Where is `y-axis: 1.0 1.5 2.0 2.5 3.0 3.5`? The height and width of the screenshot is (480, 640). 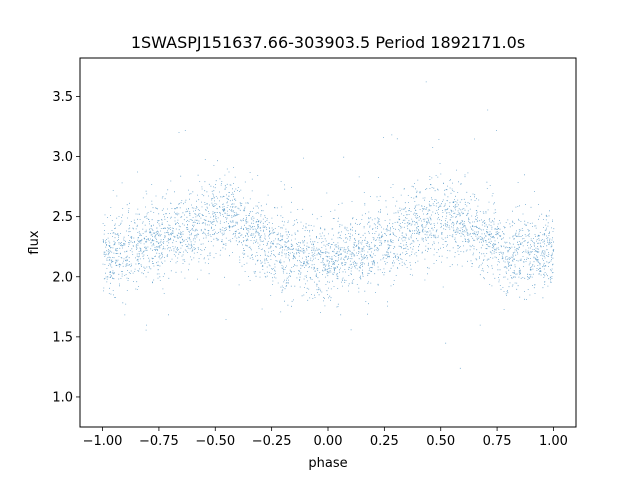
y-axis: 1.0 1.5 2.0 2.5 3.0 3.5 is located at coordinates (66, 247).